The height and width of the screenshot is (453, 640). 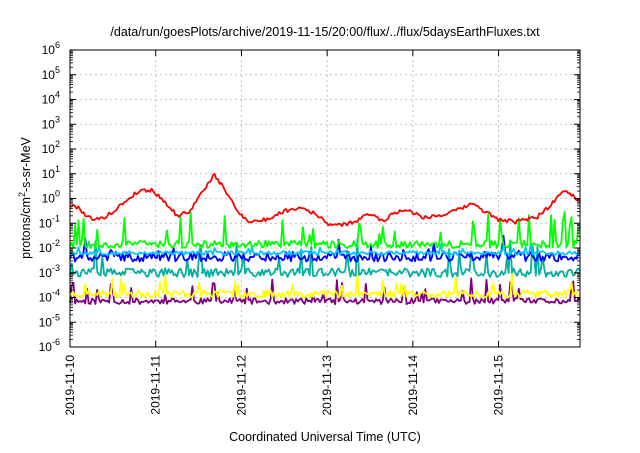 What do you see at coordinates (51, 98) in the screenshot?
I see `y-tick-label: 10⁴` at bounding box center [51, 98].